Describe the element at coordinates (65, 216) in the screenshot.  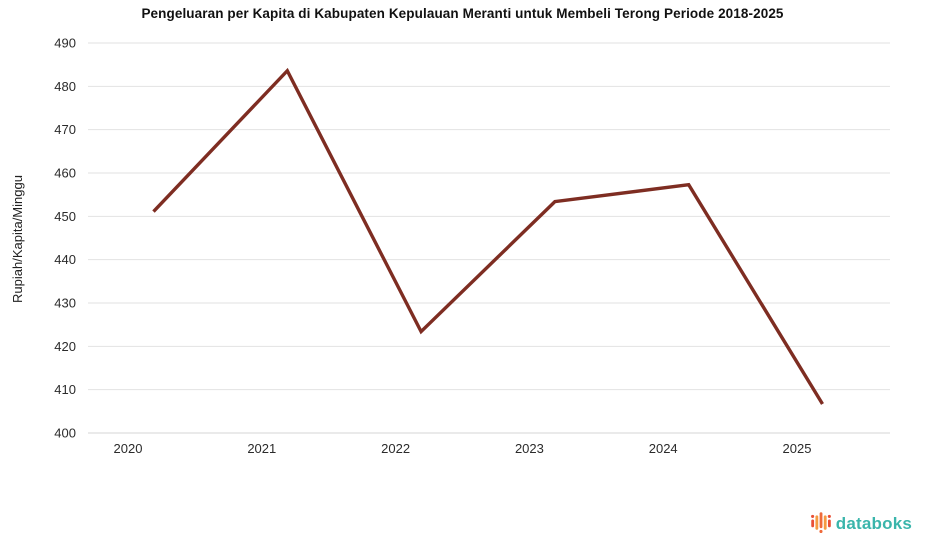
I see `y-tick-label: 450` at that location.